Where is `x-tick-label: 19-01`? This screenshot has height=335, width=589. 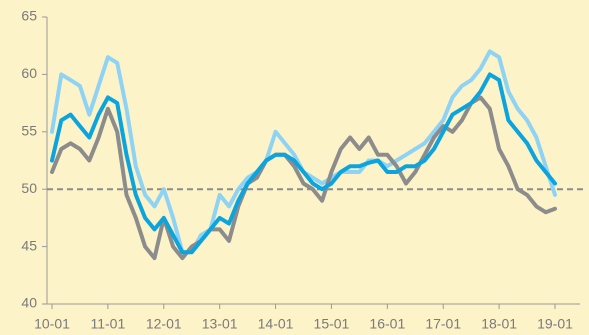 x-tick-label: 19-01 is located at coordinates (555, 324).